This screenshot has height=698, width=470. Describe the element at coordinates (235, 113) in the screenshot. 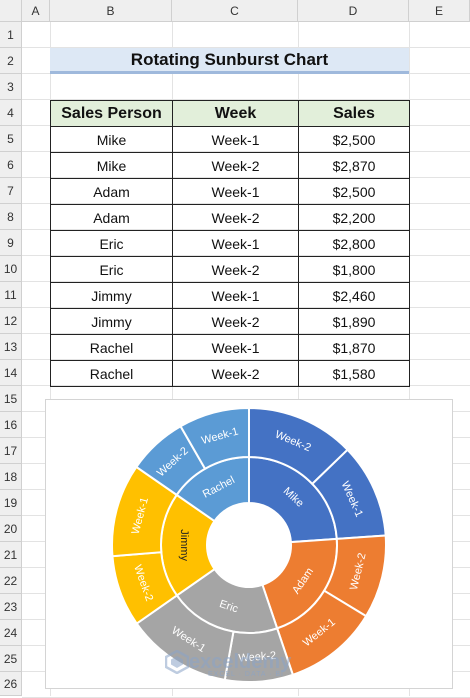

I see `header-week: Week` at that location.